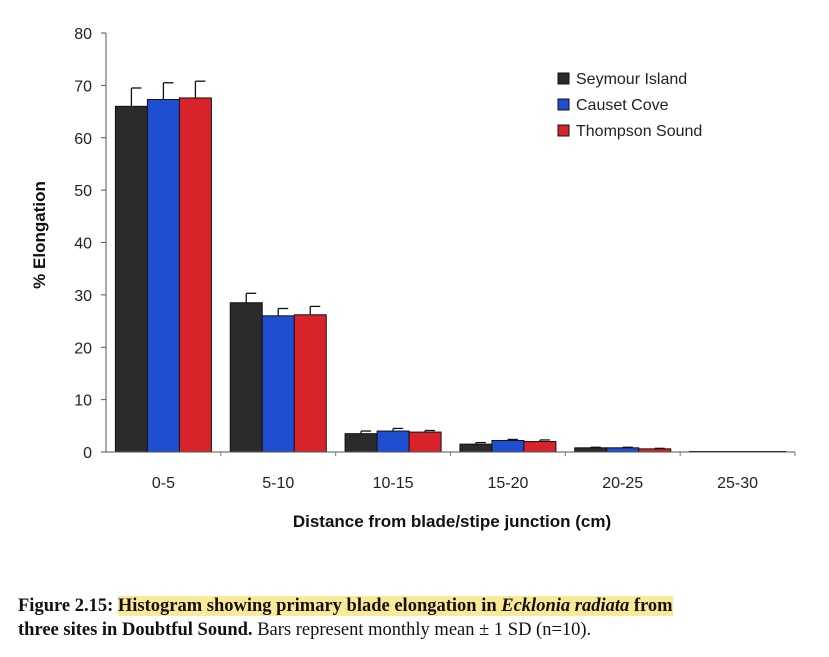 The height and width of the screenshot is (657, 829). Describe the element at coordinates (451, 471) in the screenshot. I see `x-axis: 0-5 5-10 10-15 15-20 20-25 25-30` at that location.